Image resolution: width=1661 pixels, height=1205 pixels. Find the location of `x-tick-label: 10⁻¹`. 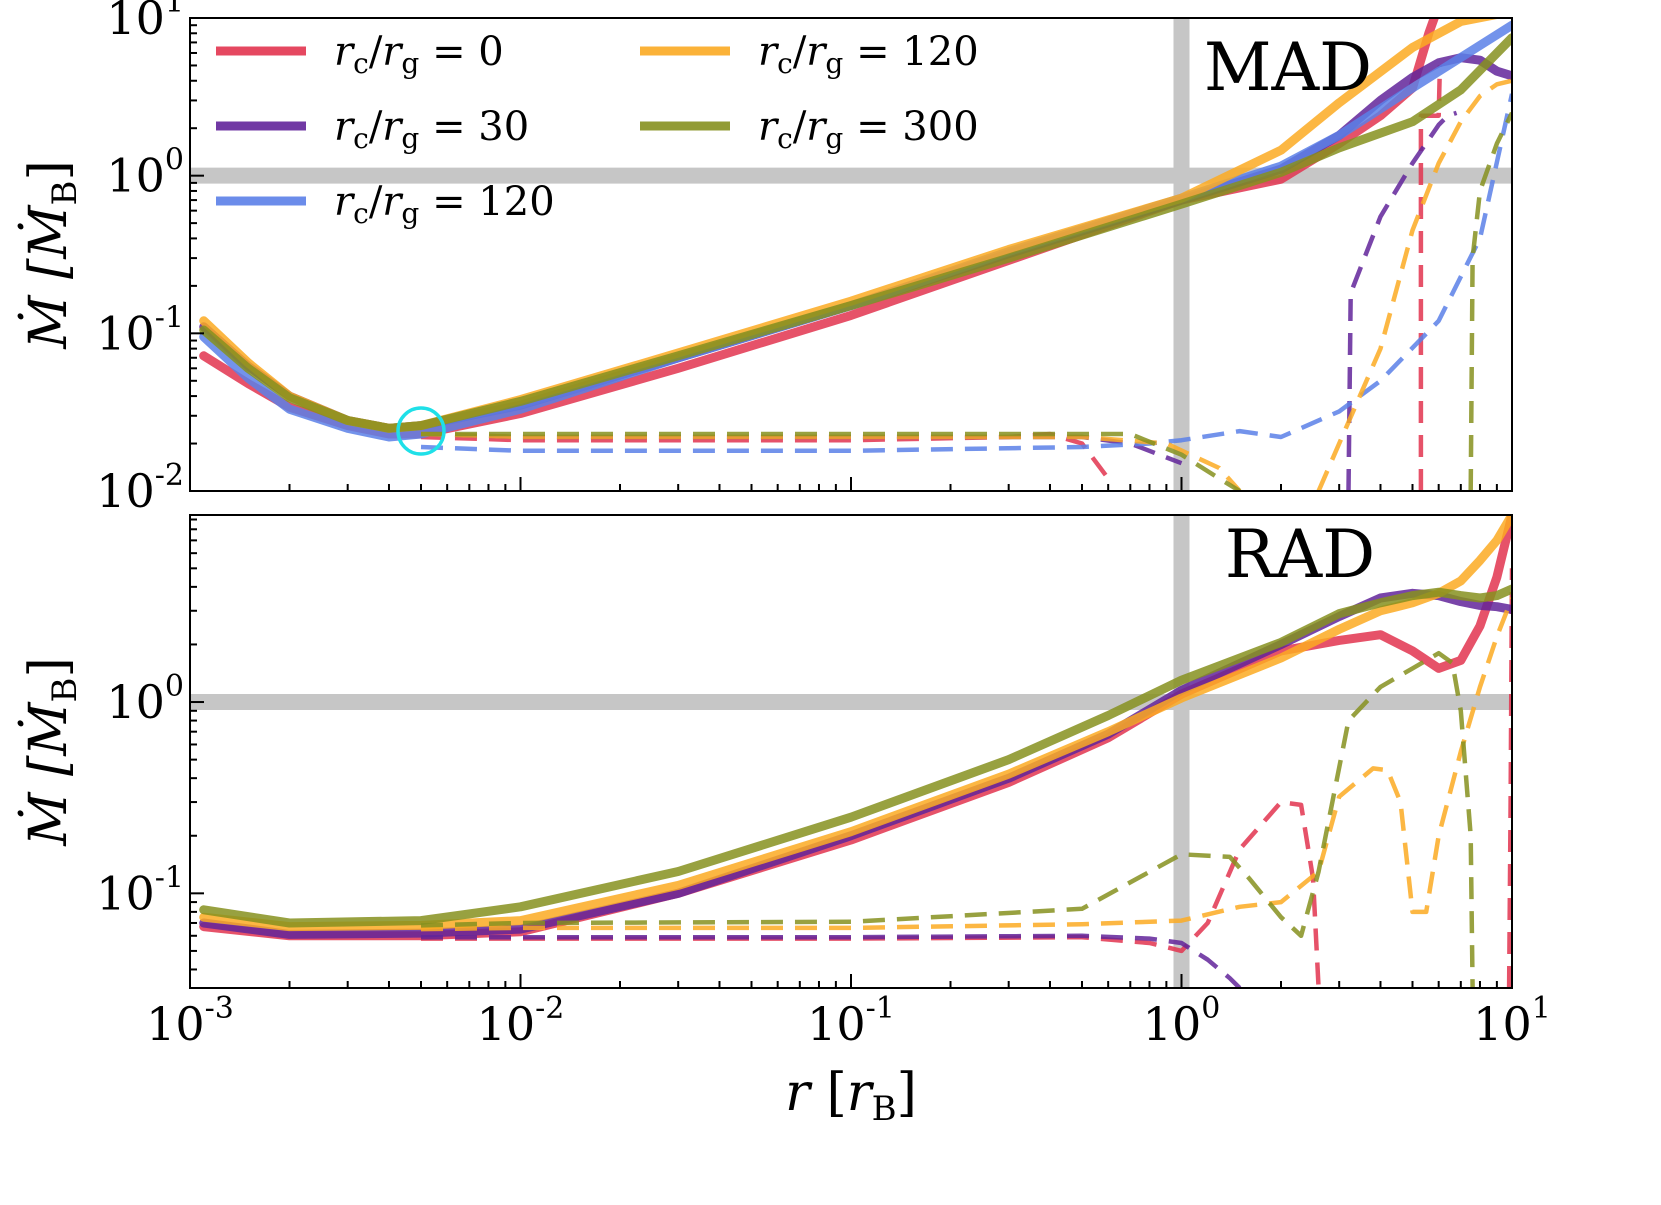

x-tick-label: 10⁻¹ is located at coordinates (851, 1021).